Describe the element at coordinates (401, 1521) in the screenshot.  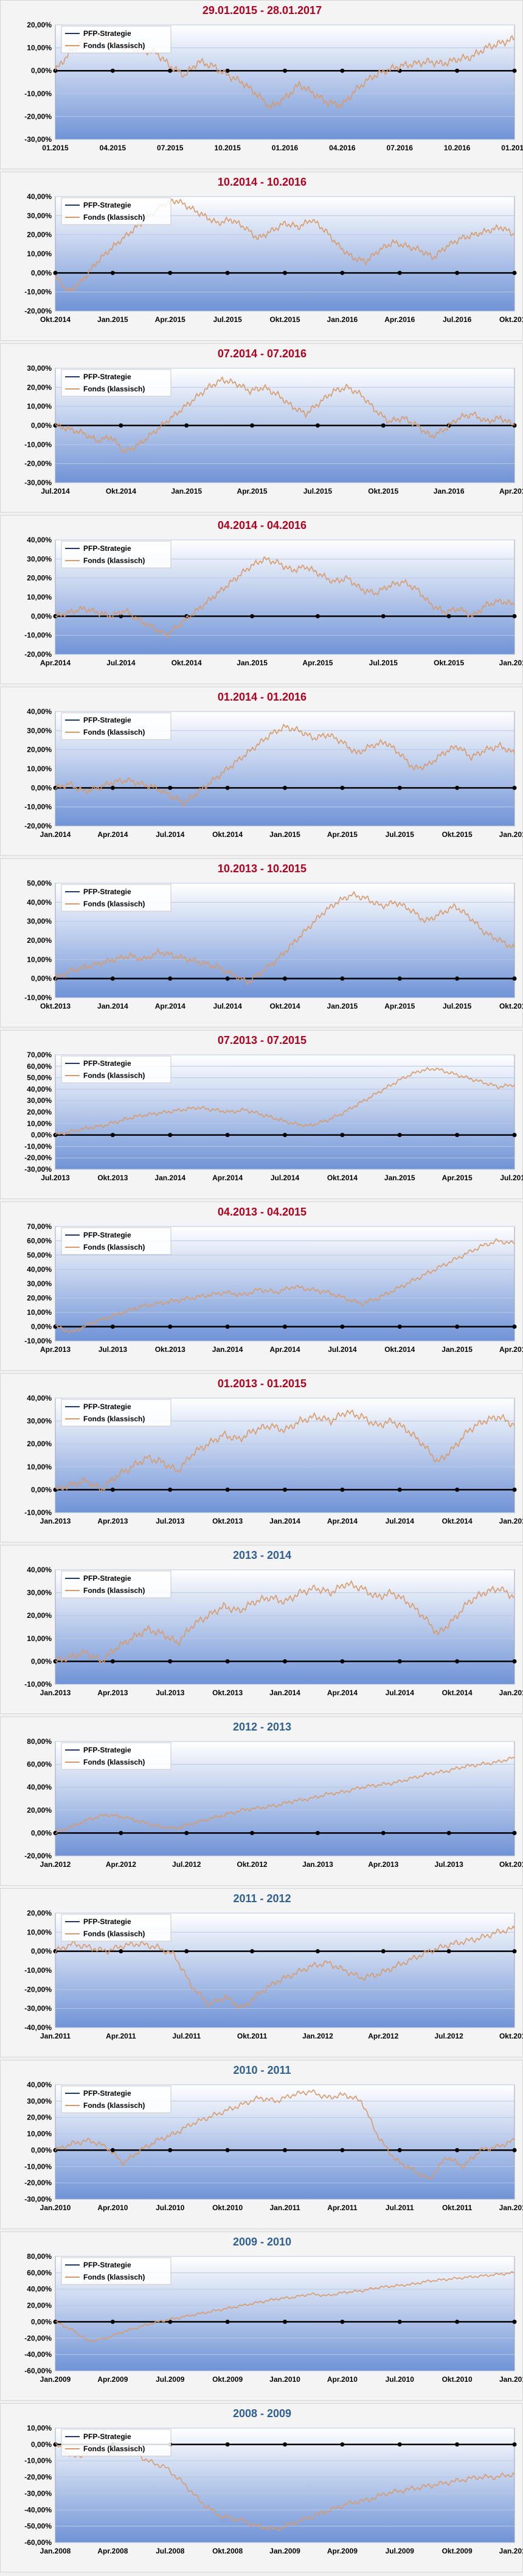
I see `x-tick-label: Jul.2014` at that location.